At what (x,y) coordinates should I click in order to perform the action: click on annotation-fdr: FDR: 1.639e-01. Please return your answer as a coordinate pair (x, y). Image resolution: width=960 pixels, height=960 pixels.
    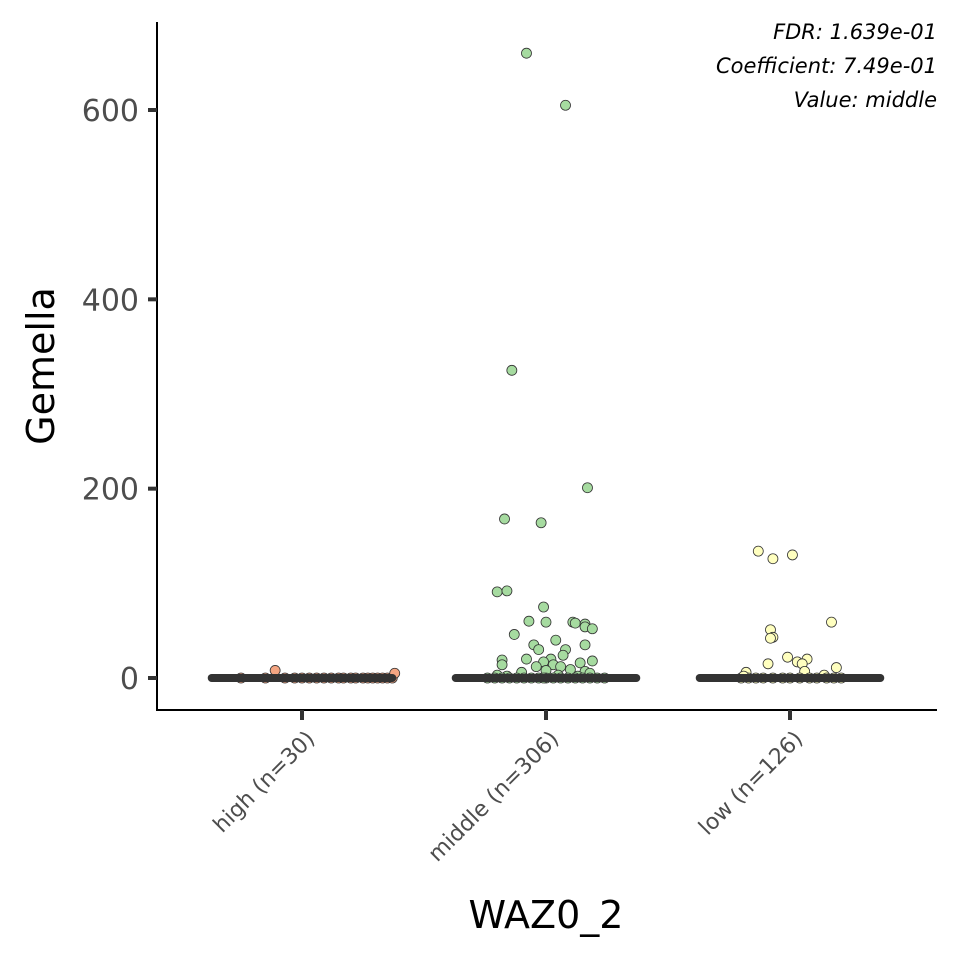
    Looking at the image, I should click on (855, 32).